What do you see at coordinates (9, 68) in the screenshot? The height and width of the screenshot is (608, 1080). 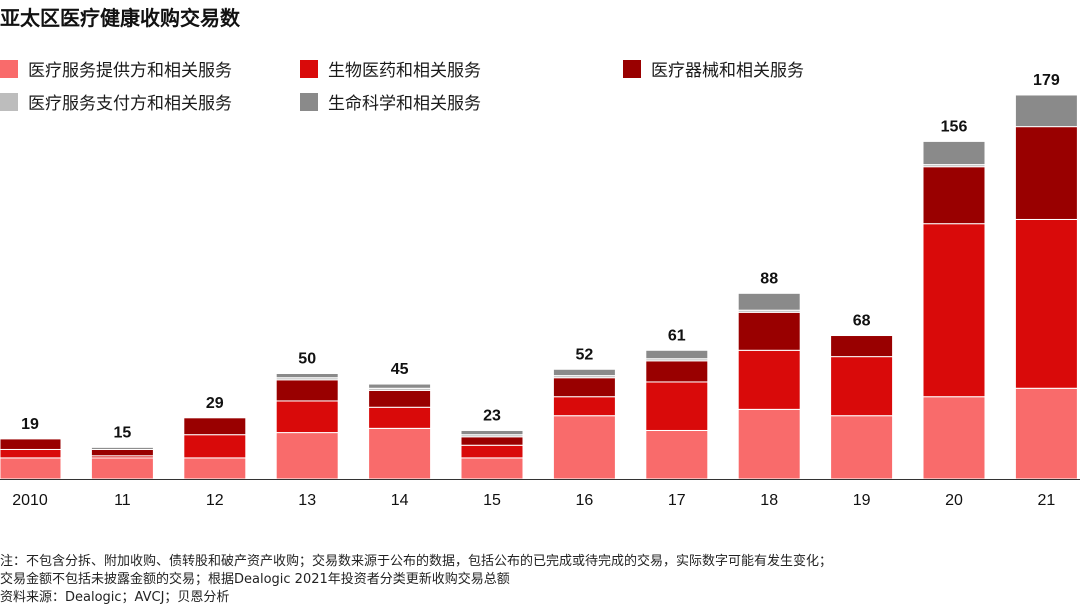 I see `legend-swatch-provider` at bounding box center [9, 68].